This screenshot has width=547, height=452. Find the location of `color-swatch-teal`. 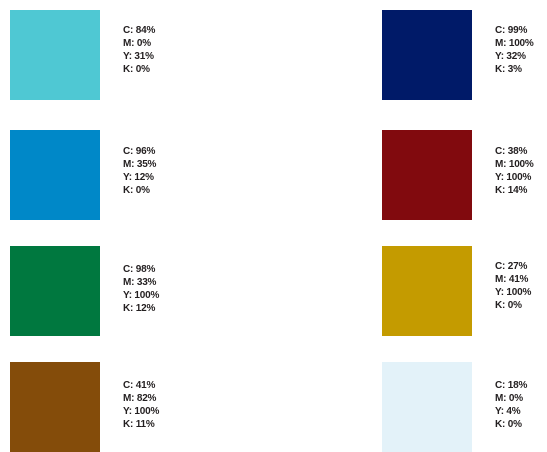

color-swatch-teal is located at coordinates (55, 55).